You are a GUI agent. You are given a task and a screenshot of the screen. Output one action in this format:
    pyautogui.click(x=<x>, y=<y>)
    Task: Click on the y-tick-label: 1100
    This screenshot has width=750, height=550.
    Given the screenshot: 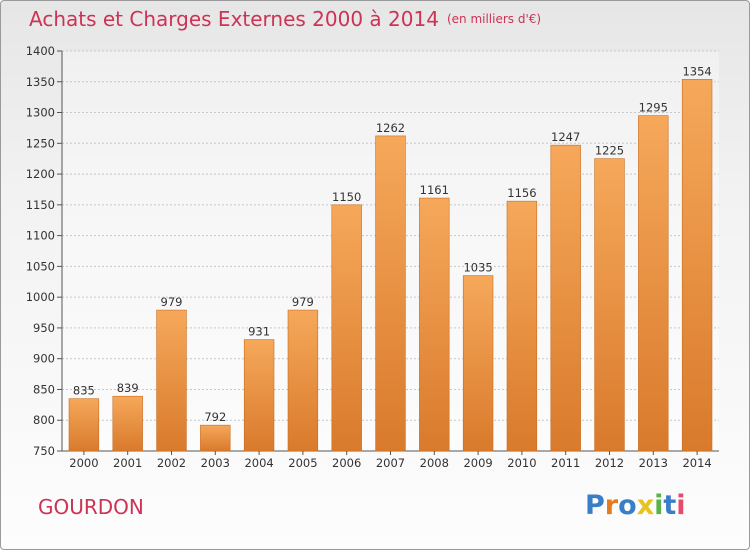 What is the action you would take?
    pyautogui.click(x=40, y=236)
    